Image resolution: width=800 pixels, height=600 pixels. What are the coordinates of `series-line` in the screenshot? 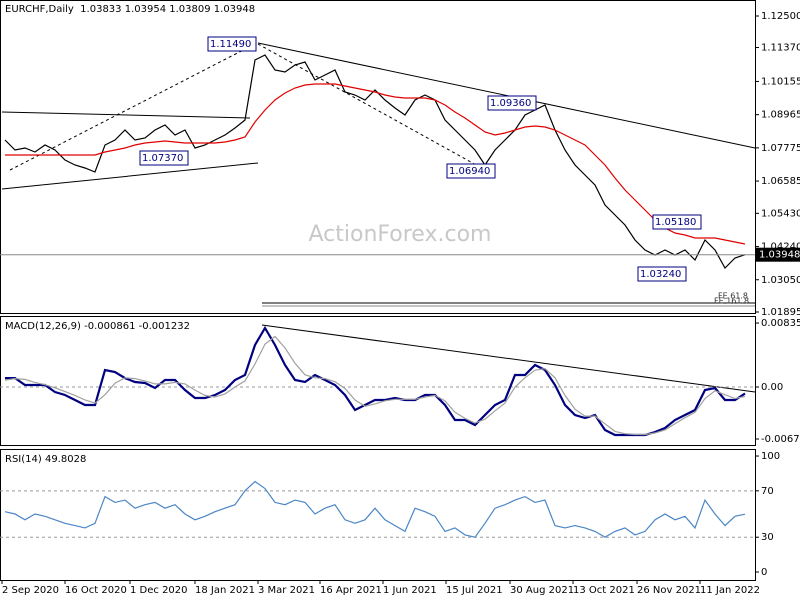 It's located at (375, 509).